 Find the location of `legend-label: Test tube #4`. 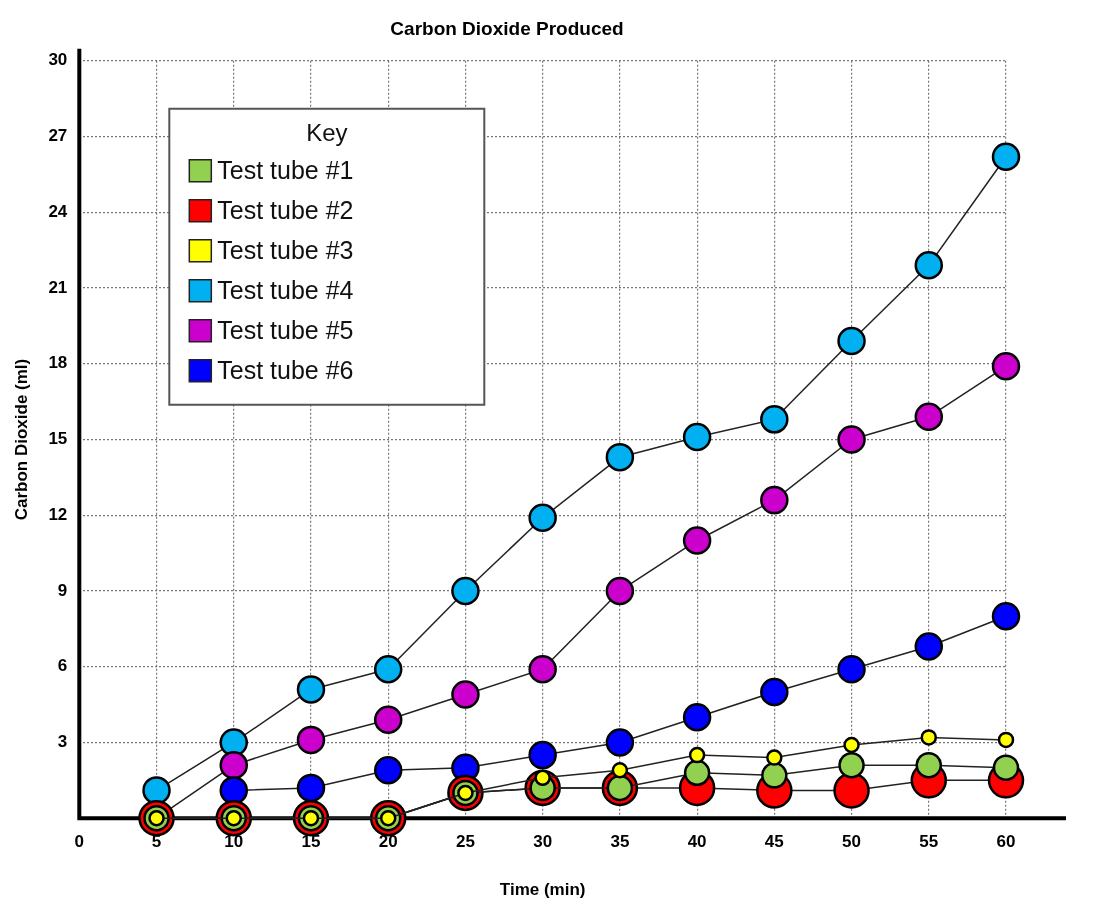

legend-label: Test tube #4 is located at coordinates (285, 289).